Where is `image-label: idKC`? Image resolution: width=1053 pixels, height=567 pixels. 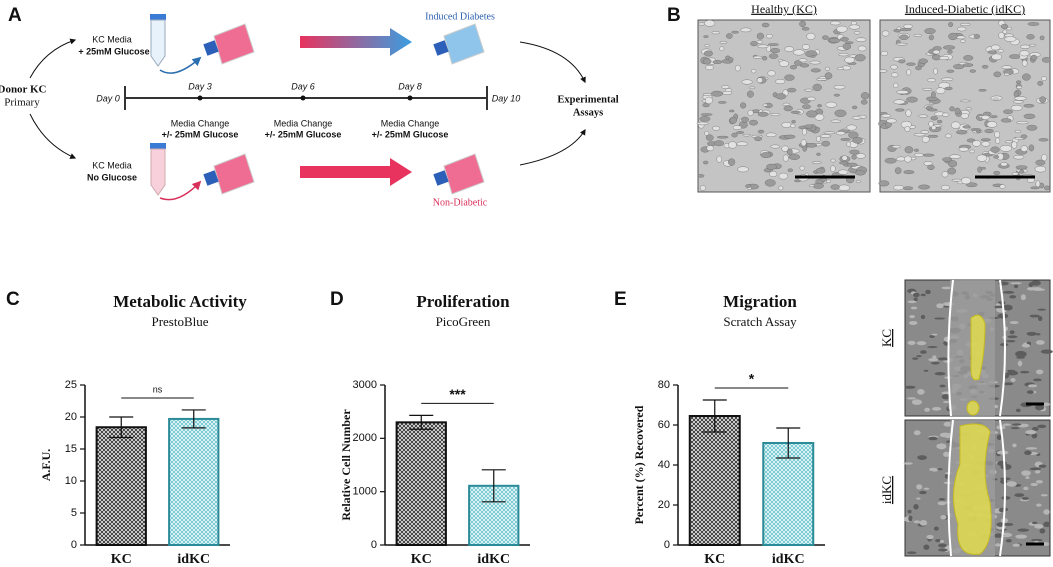 image-label: idKC is located at coordinates (886, 490).